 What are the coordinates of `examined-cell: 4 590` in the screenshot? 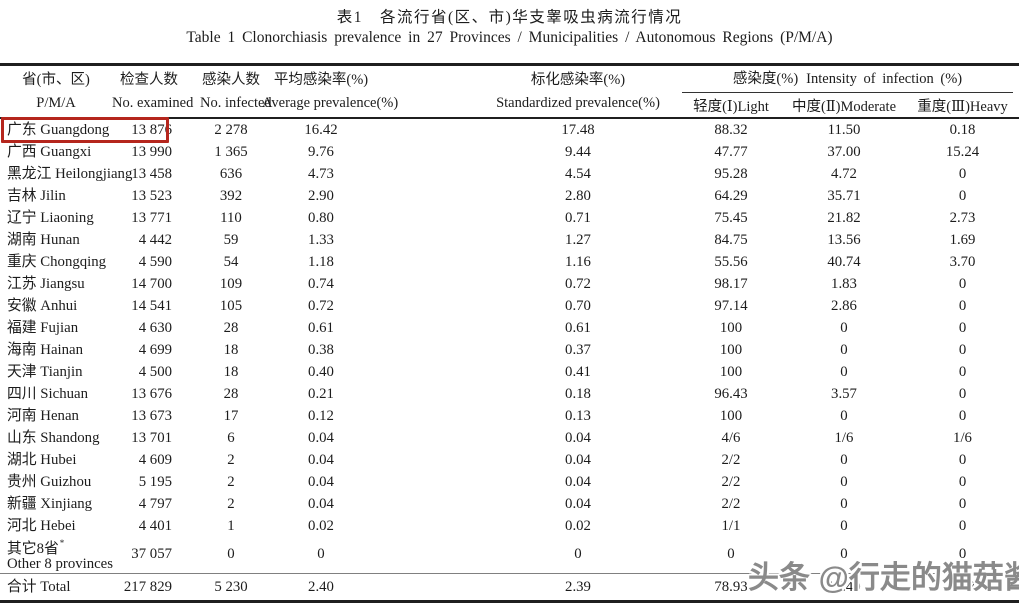 It's located at (155, 262).